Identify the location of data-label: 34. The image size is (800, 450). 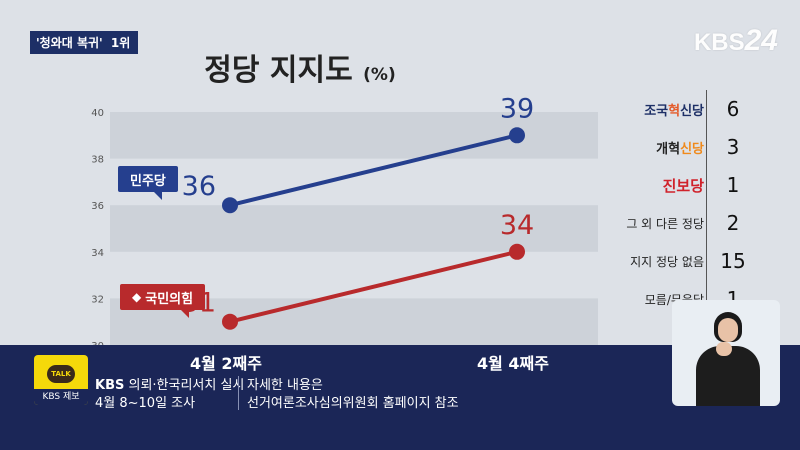
(517, 225).